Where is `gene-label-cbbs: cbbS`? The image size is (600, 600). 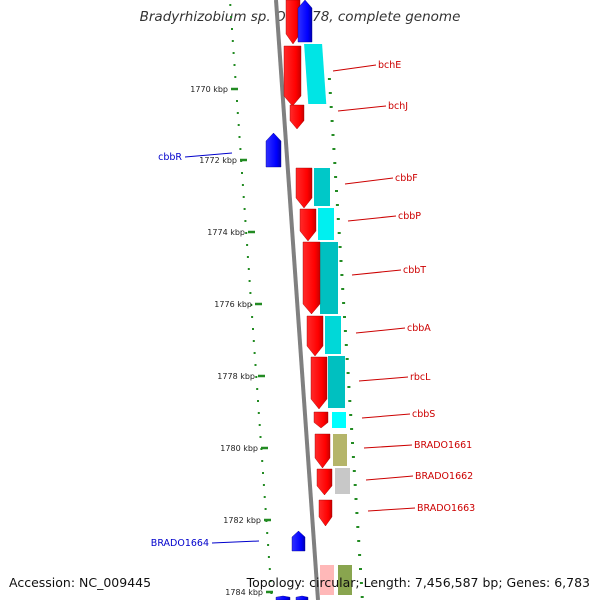
gene-label-cbbs: cbbS is located at coordinates (423, 414).